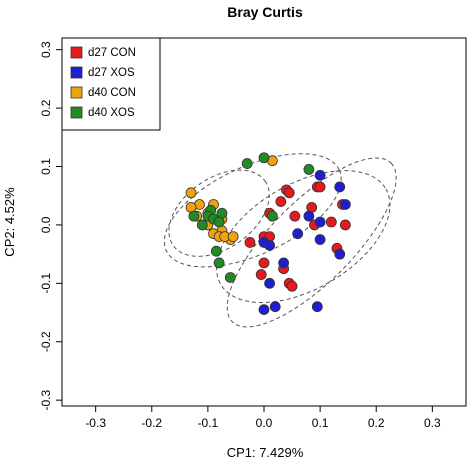 The width and height of the screenshot is (474, 463). Describe the element at coordinates (432, 423) in the screenshot. I see `x-tick-label: 0.3` at that location.